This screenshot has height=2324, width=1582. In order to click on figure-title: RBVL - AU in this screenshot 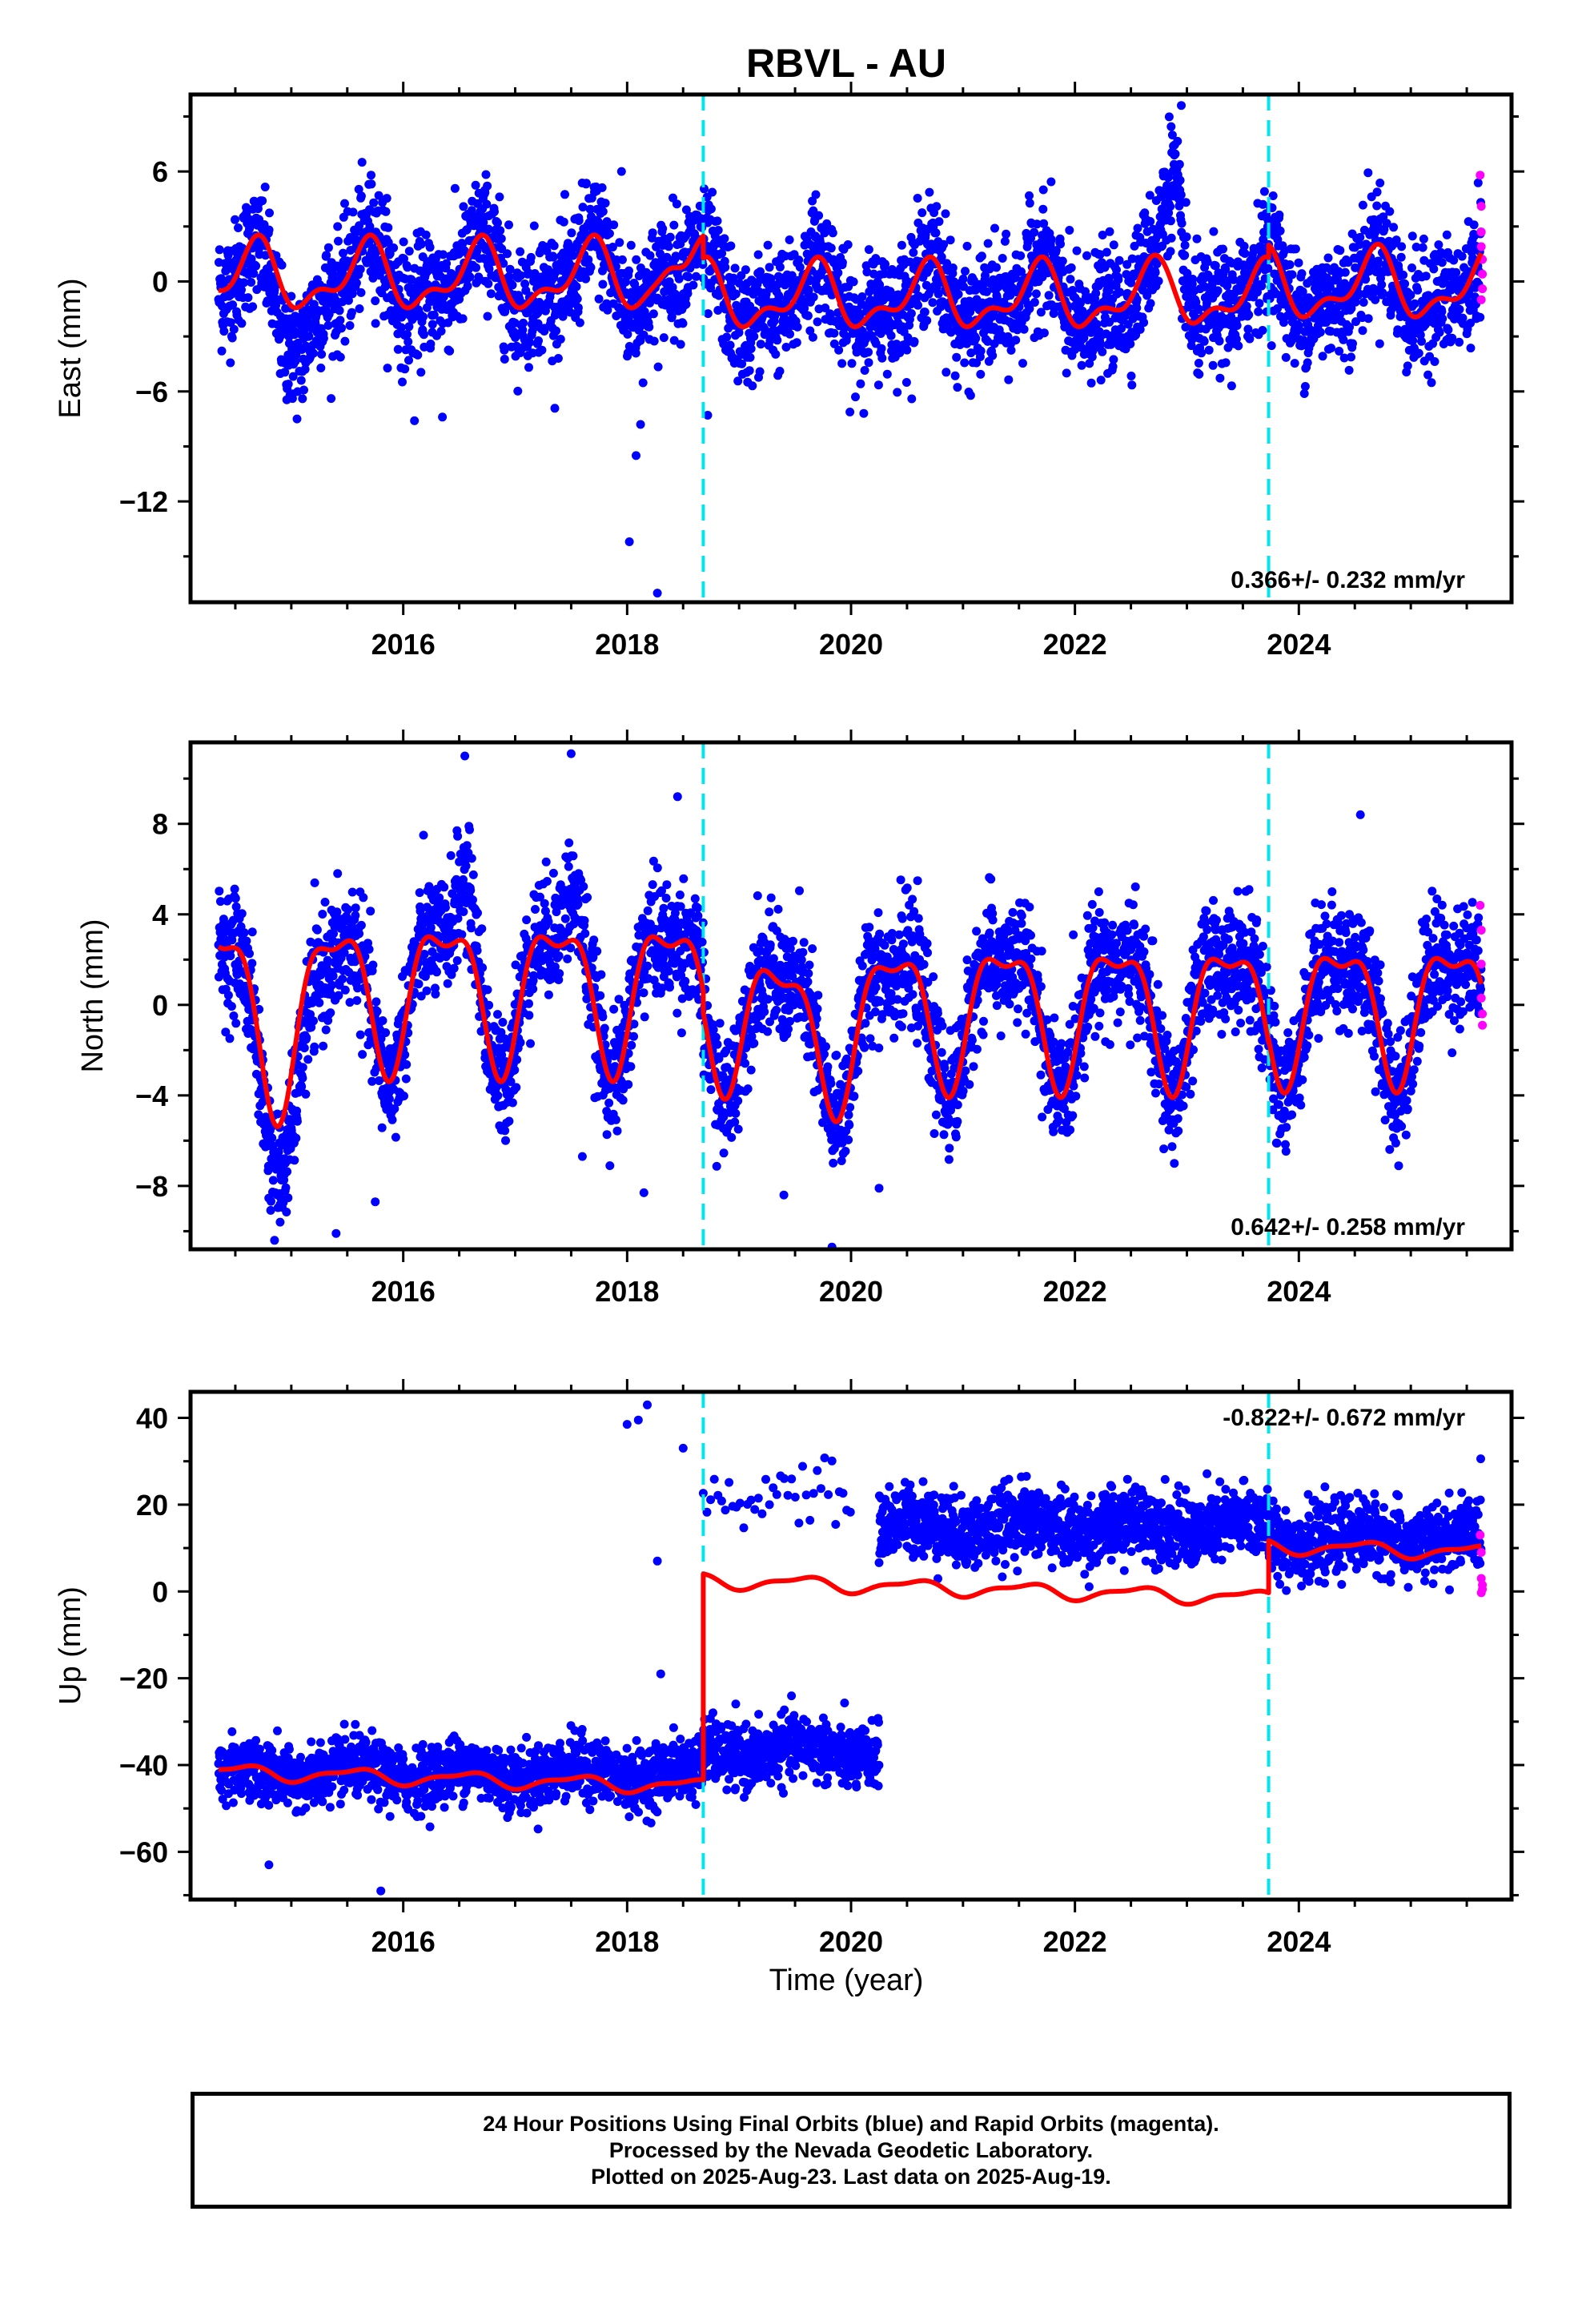, I will do `click(846, 63)`.